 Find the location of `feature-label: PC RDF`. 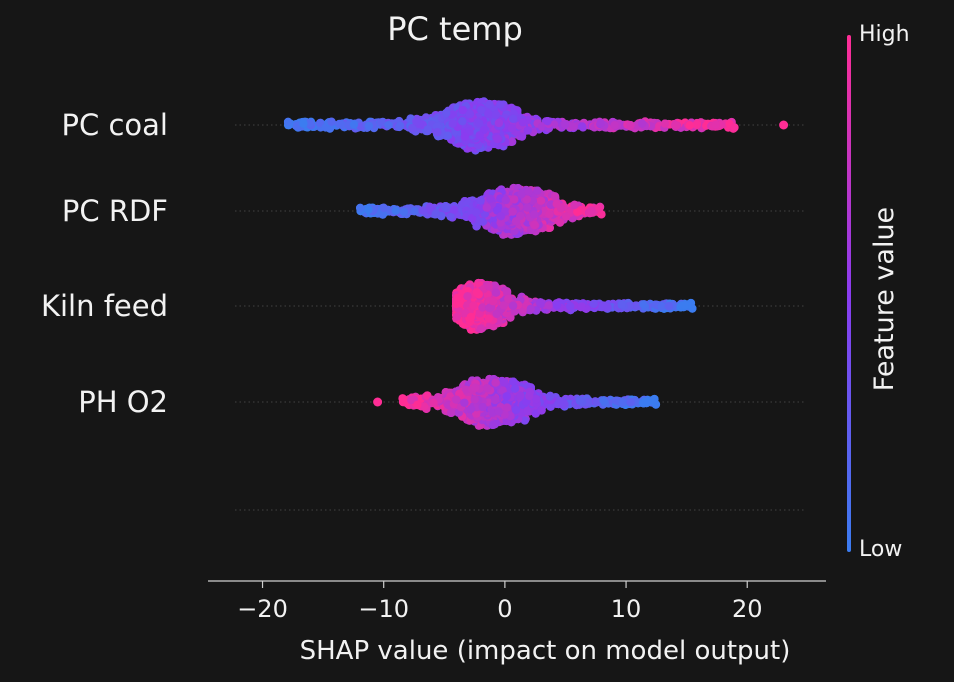

feature-label: PC RDF is located at coordinates (115, 211).